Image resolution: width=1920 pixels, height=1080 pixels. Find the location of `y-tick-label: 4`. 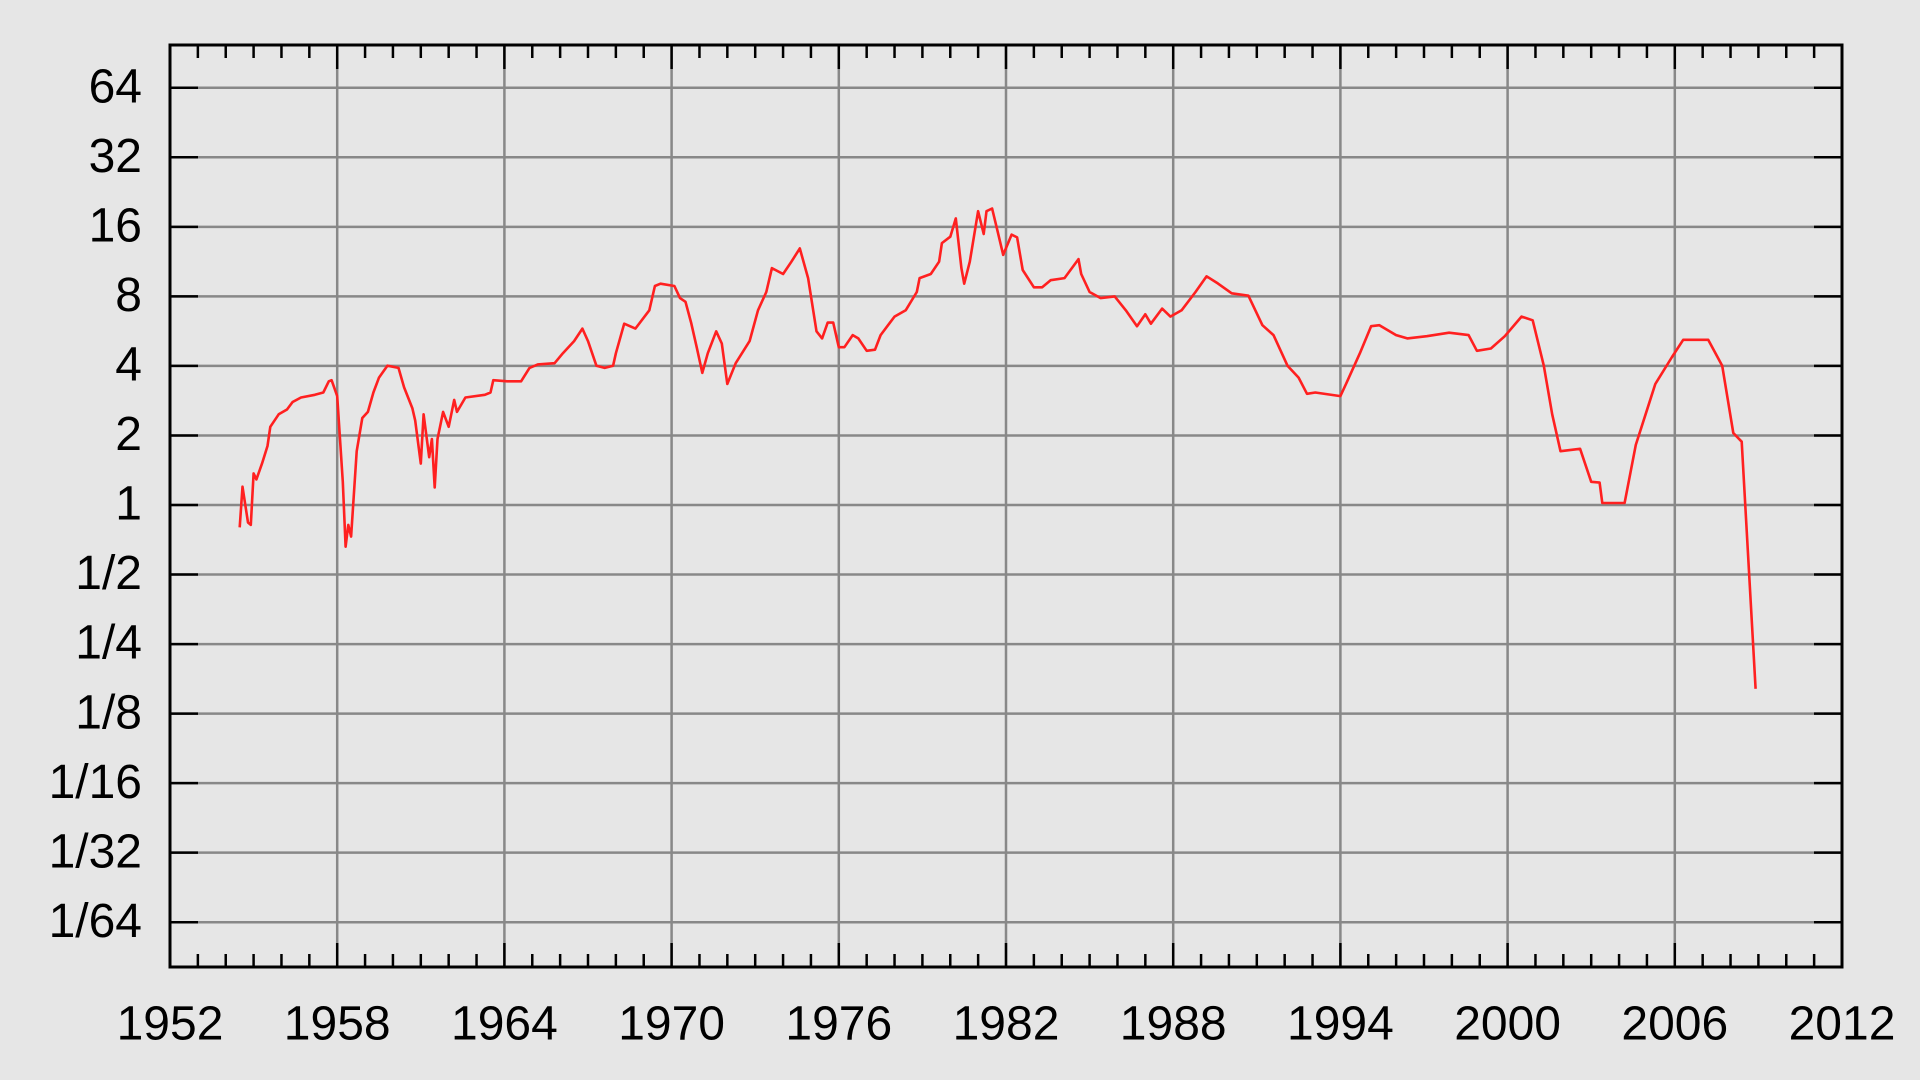

y-tick-label: 4 is located at coordinates (128, 365).